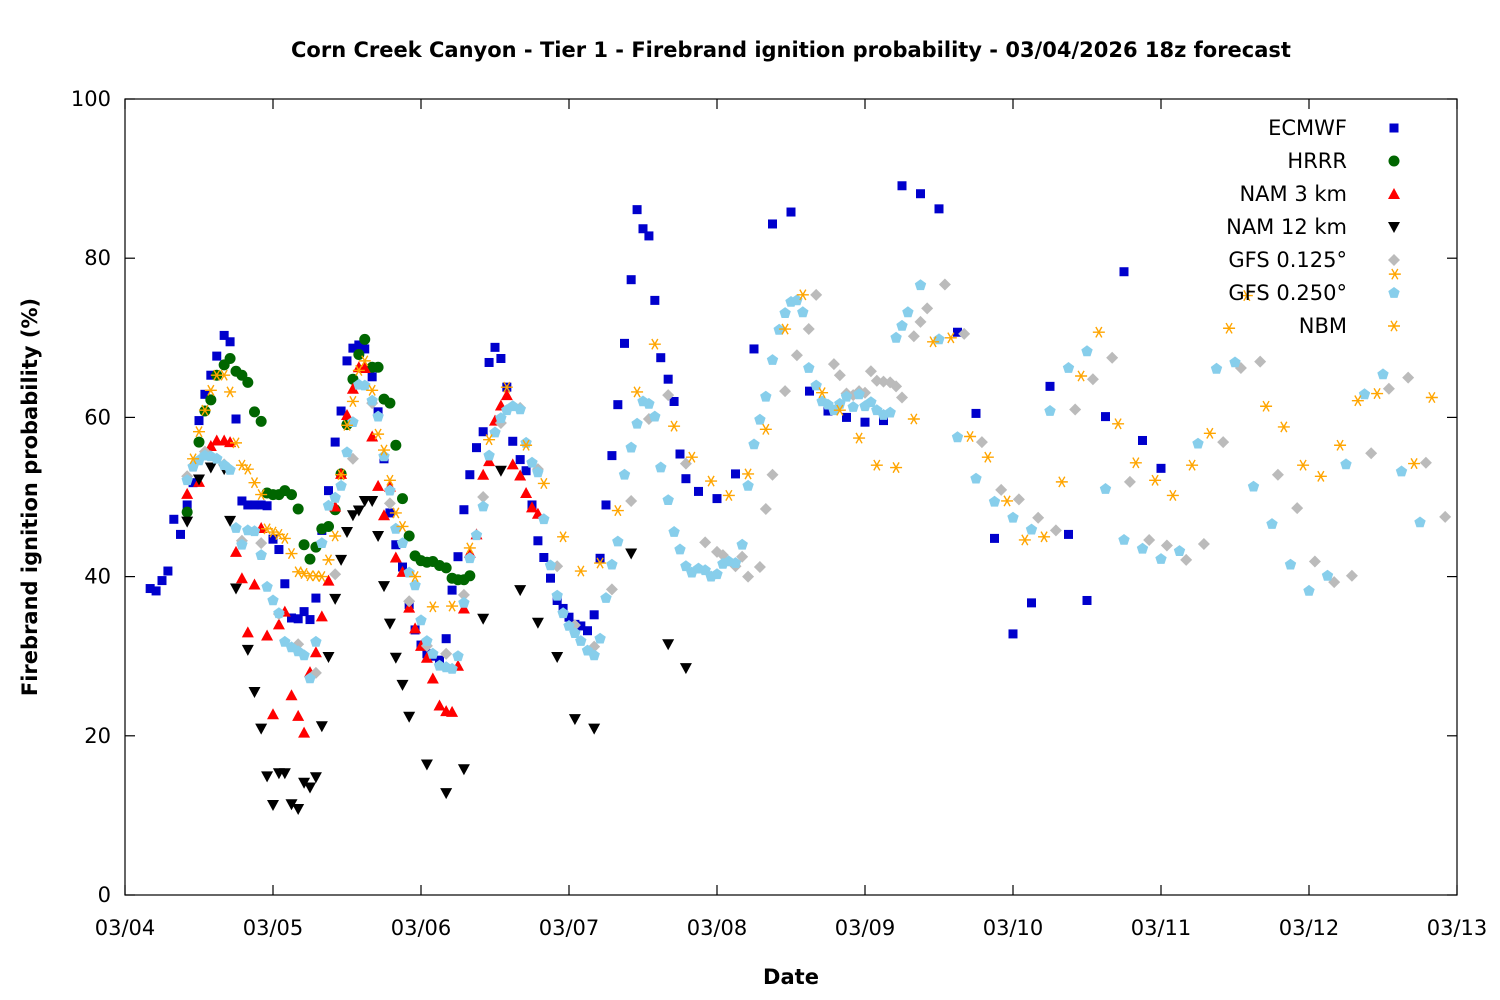 The image size is (1500, 1000). Describe the element at coordinates (328, 459) in the screenshot. I see `series-hrrr` at that location.